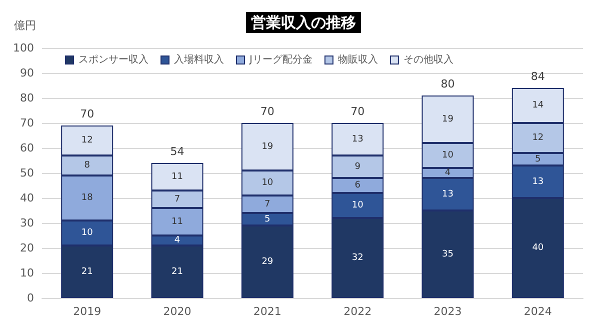 Image resolution: width=607 pixels, height=332 pixels. I want to click on legend-label: その他収入, so click(428, 60).